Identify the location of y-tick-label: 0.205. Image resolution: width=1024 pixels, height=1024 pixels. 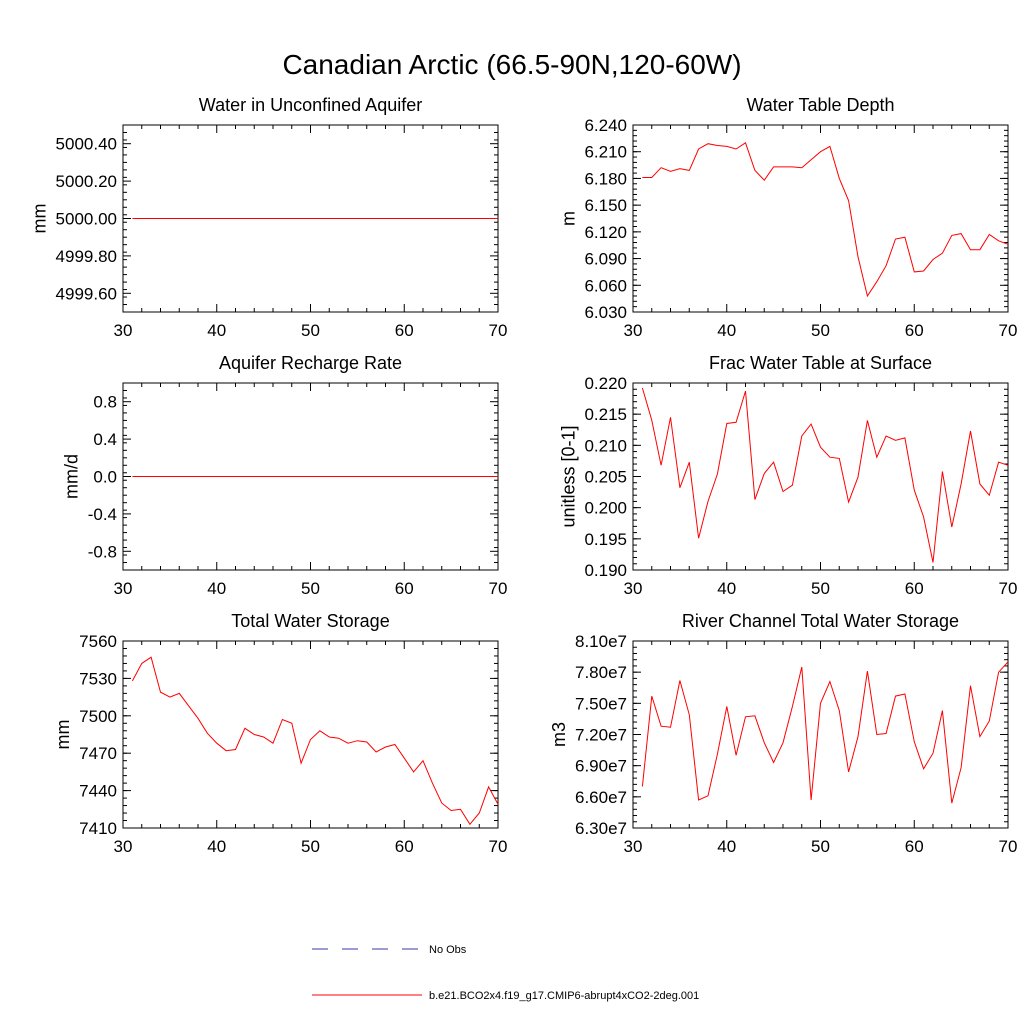
(605, 477).